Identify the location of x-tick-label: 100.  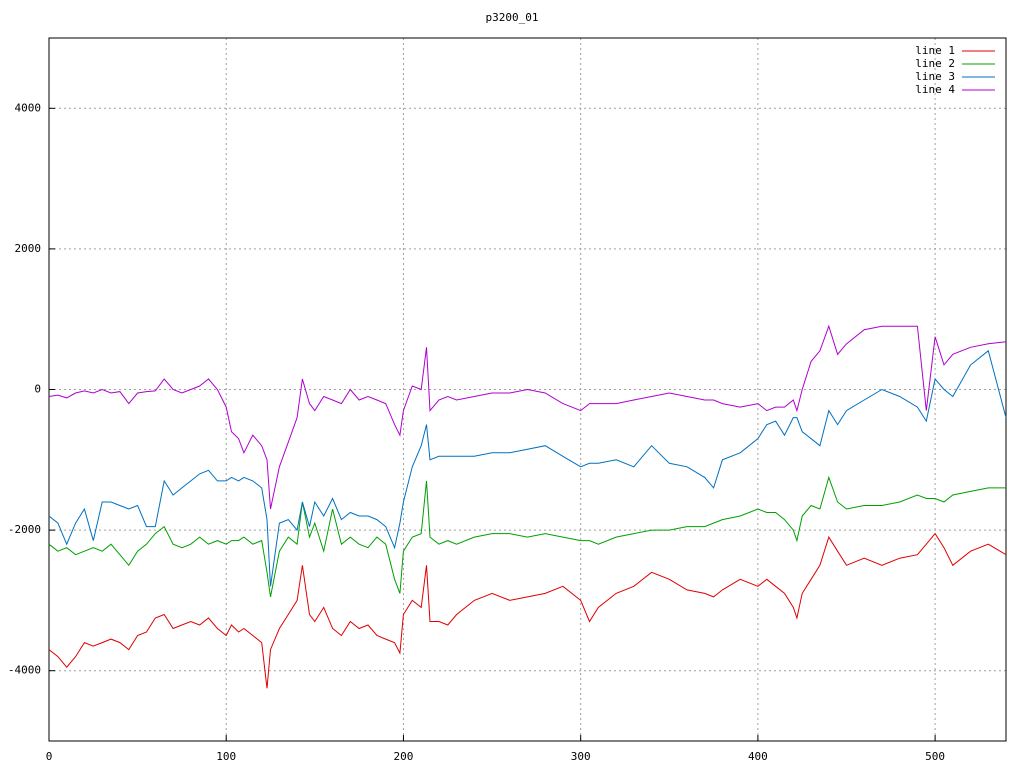
(226, 756).